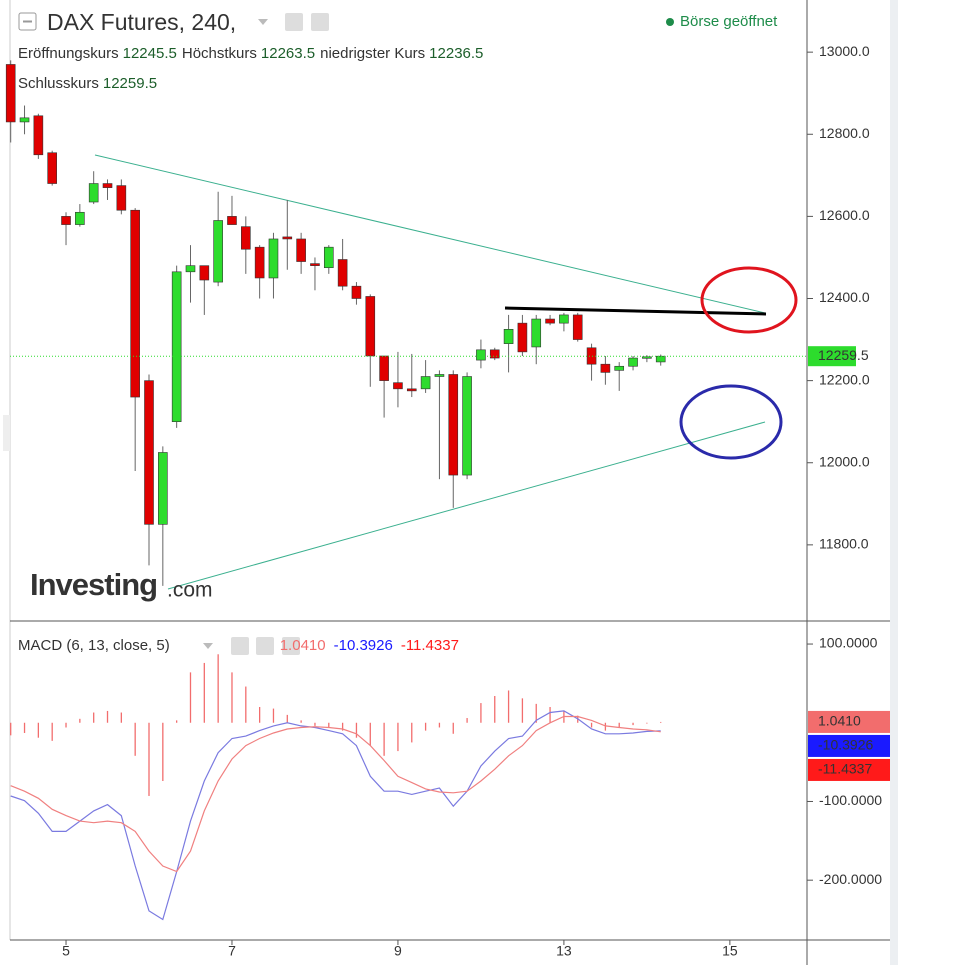 This screenshot has width=962, height=965. What do you see at coordinates (149, 53) in the screenshot?
I see `open-value: 12245.5` at bounding box center [149, 53].